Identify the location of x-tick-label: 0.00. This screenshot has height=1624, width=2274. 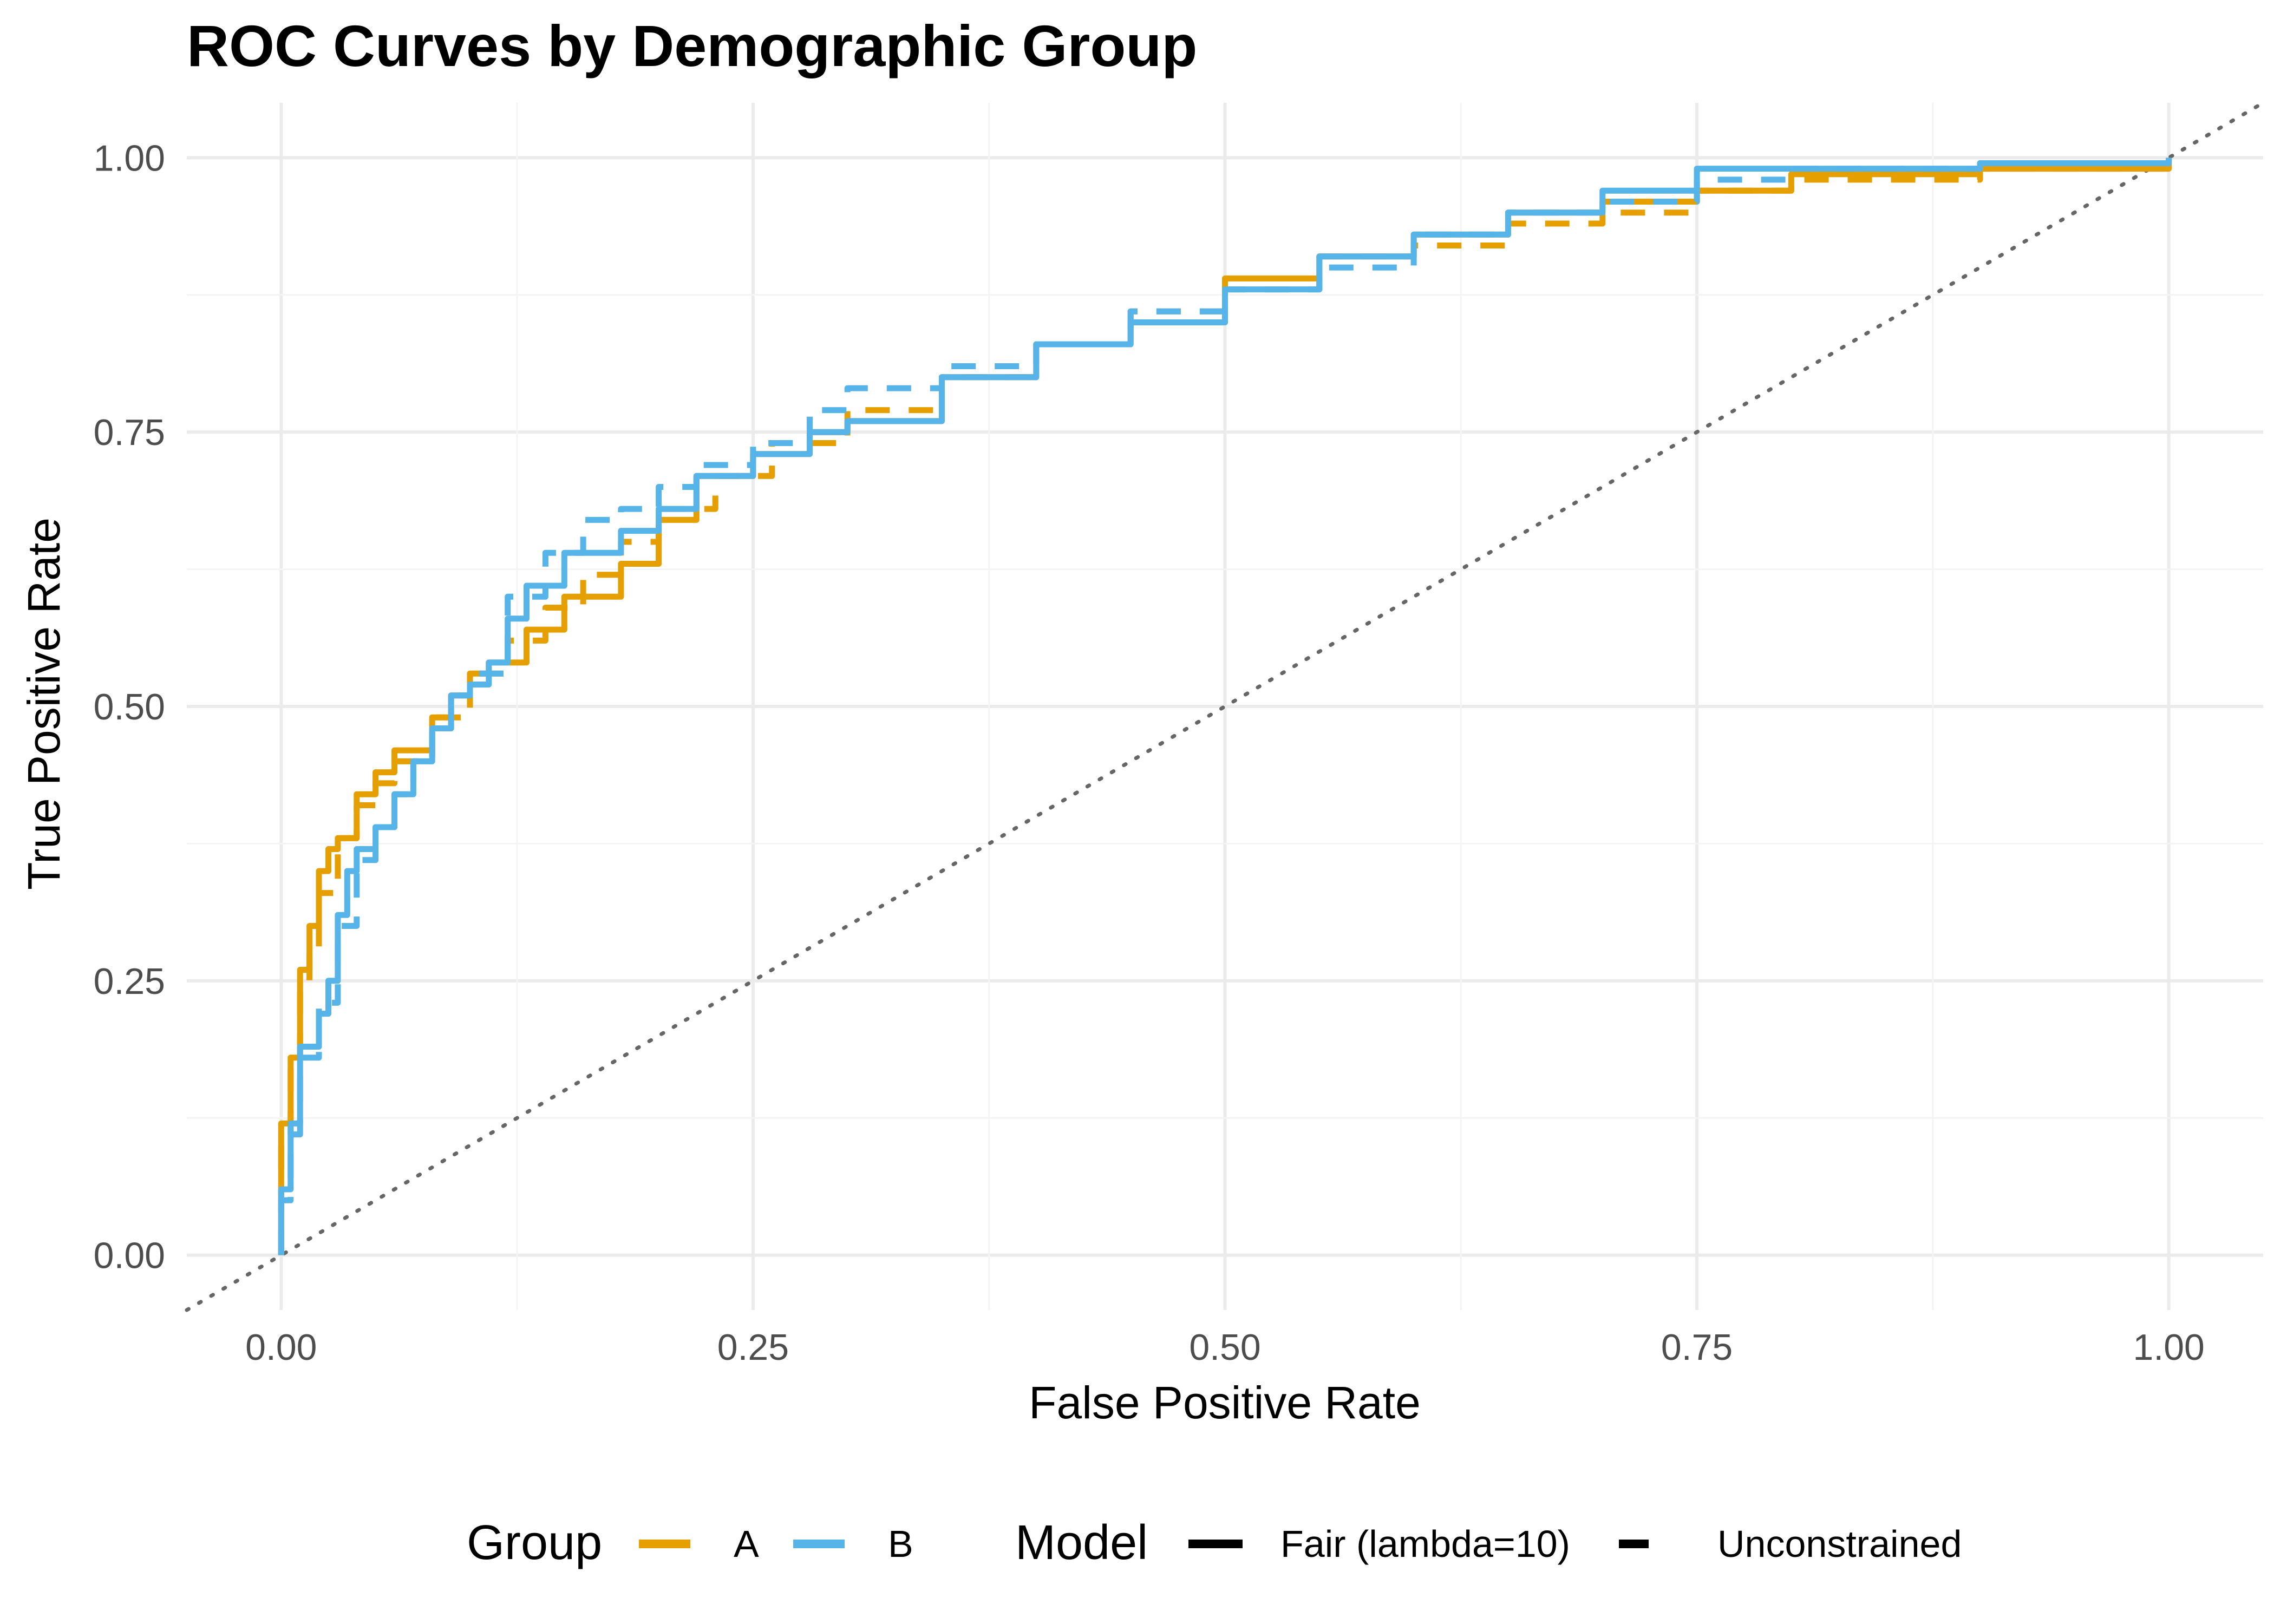
(281, 1347).